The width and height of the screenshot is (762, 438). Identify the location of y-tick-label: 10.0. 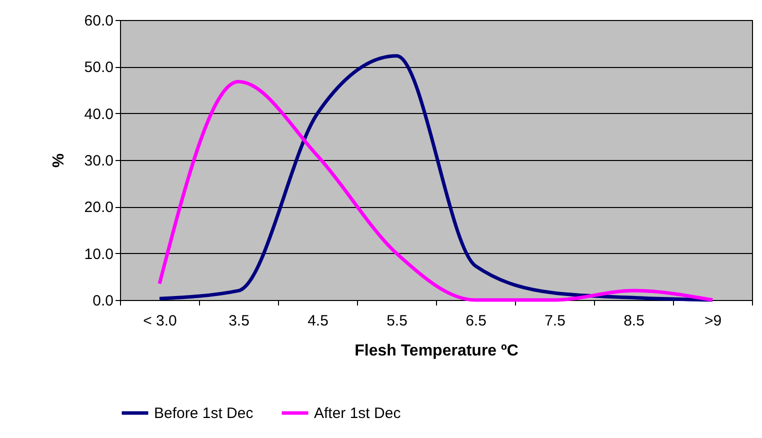
(99, 254).